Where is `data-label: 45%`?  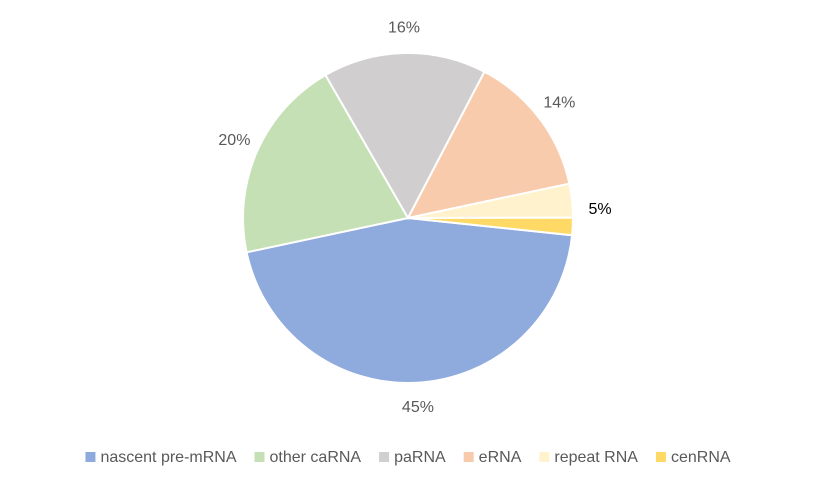 data-label: 45% is located at coordinates (418, 407).